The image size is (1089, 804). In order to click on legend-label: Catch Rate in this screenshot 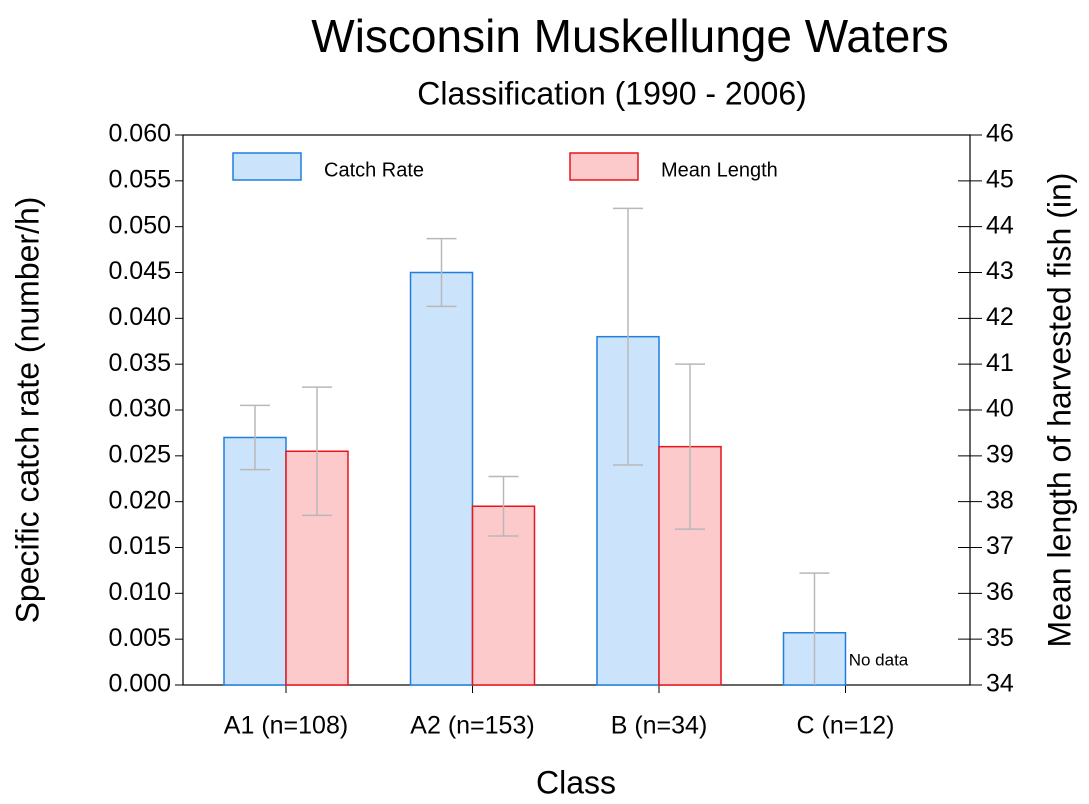, I will do `click(374, 170)`.